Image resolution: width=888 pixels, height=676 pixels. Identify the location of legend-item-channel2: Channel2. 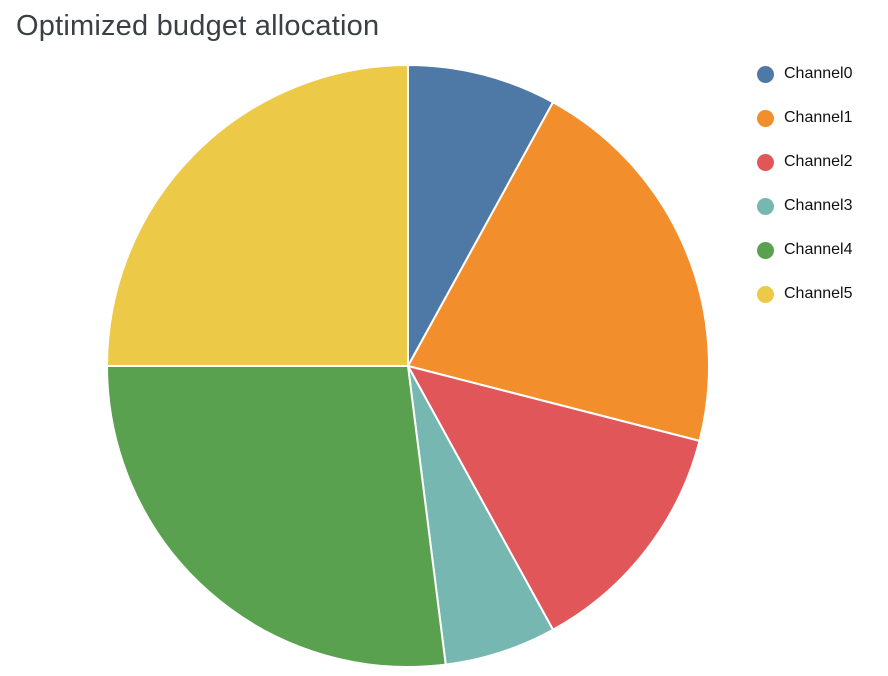
(805, 162).